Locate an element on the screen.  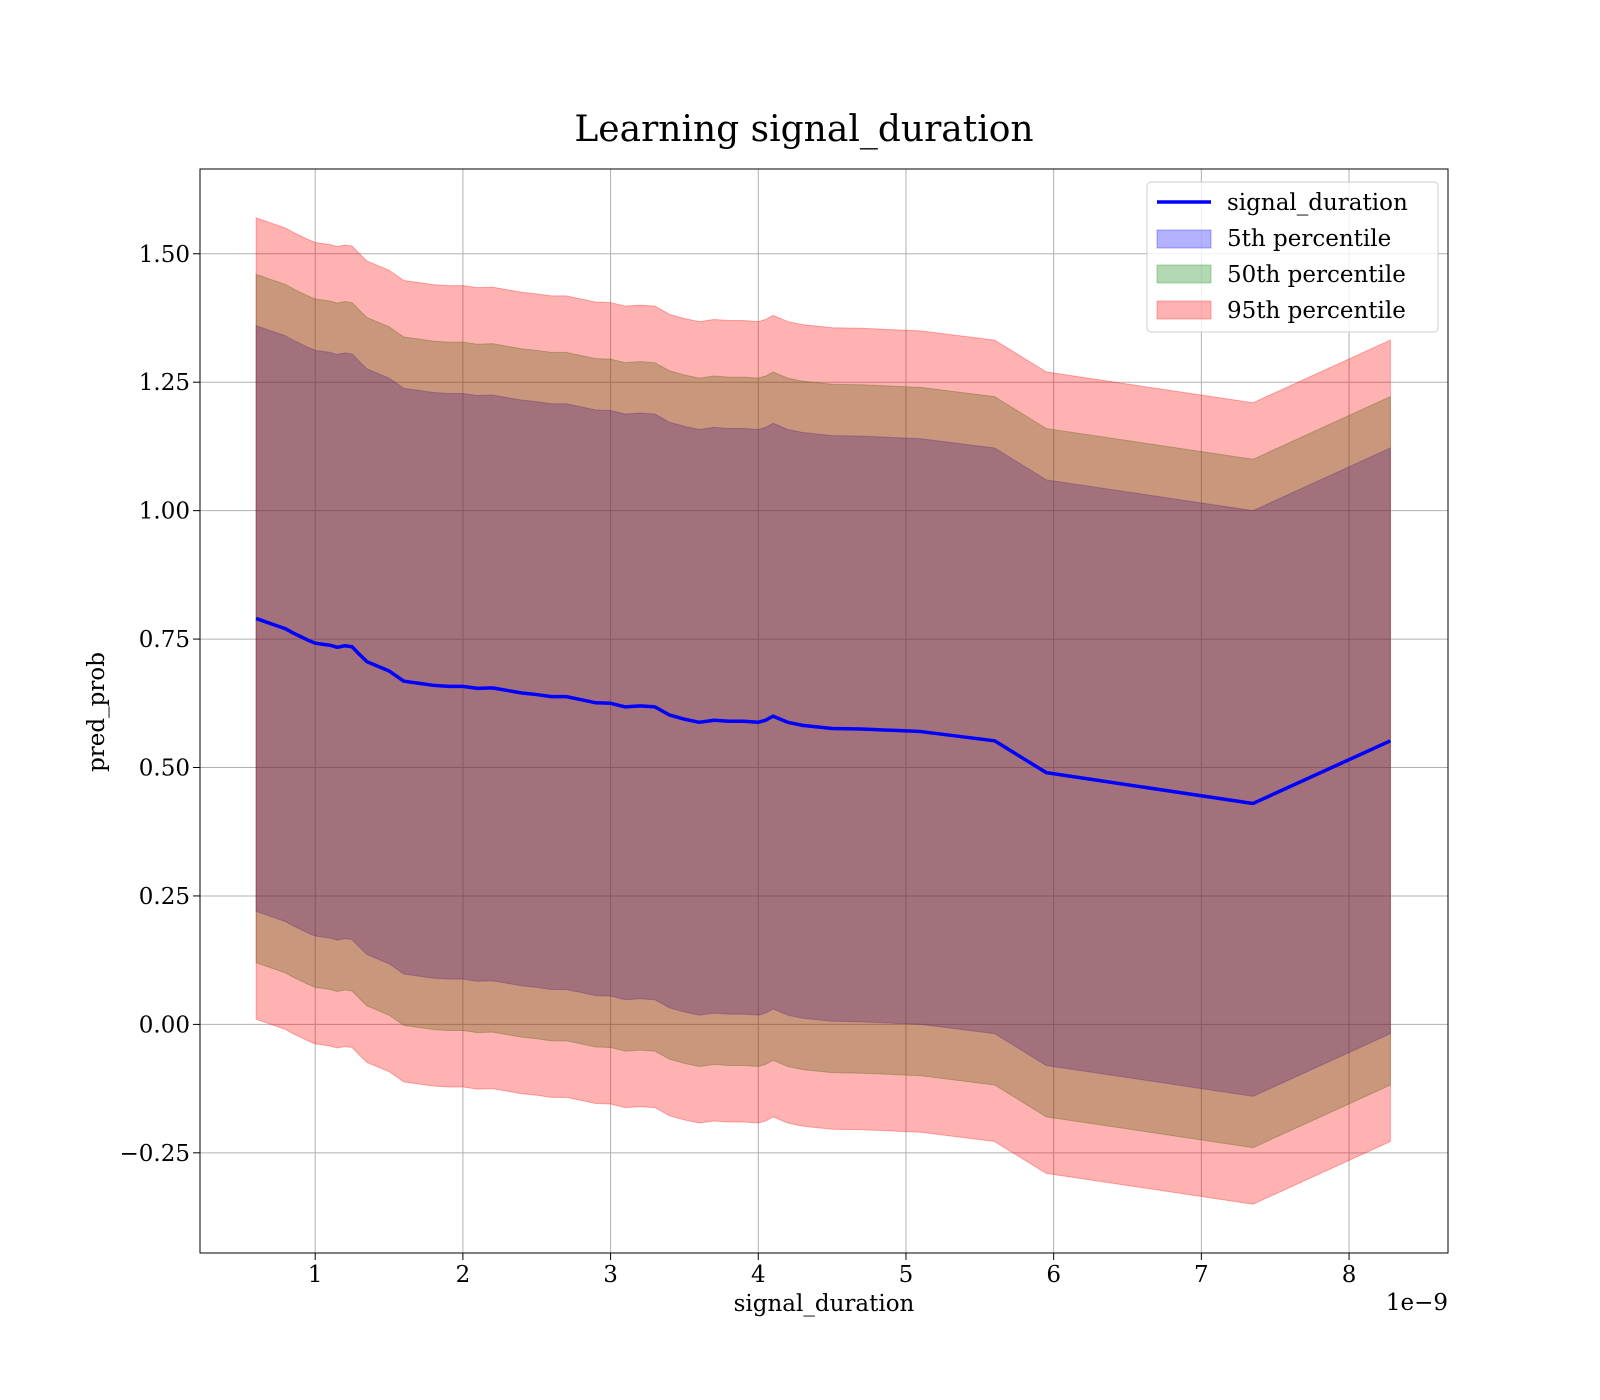
x-tick-label: 1 is located at coordinates (315, 1275).